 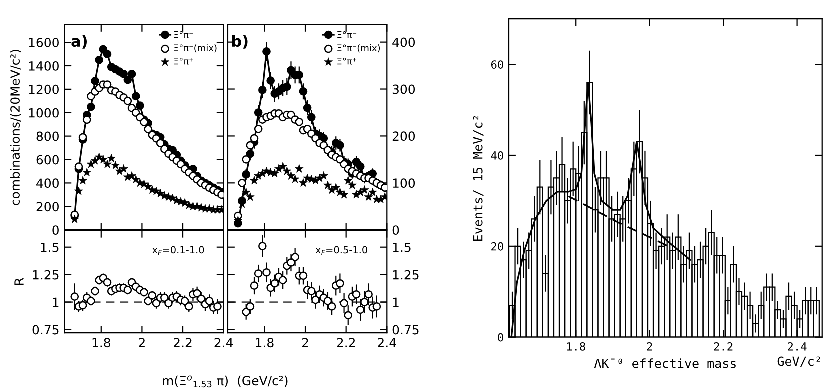 What do you see at coordinates (44, 43) in the screenshot?
I see `y-tick-label: 1600` at bounding box center [44, 43].